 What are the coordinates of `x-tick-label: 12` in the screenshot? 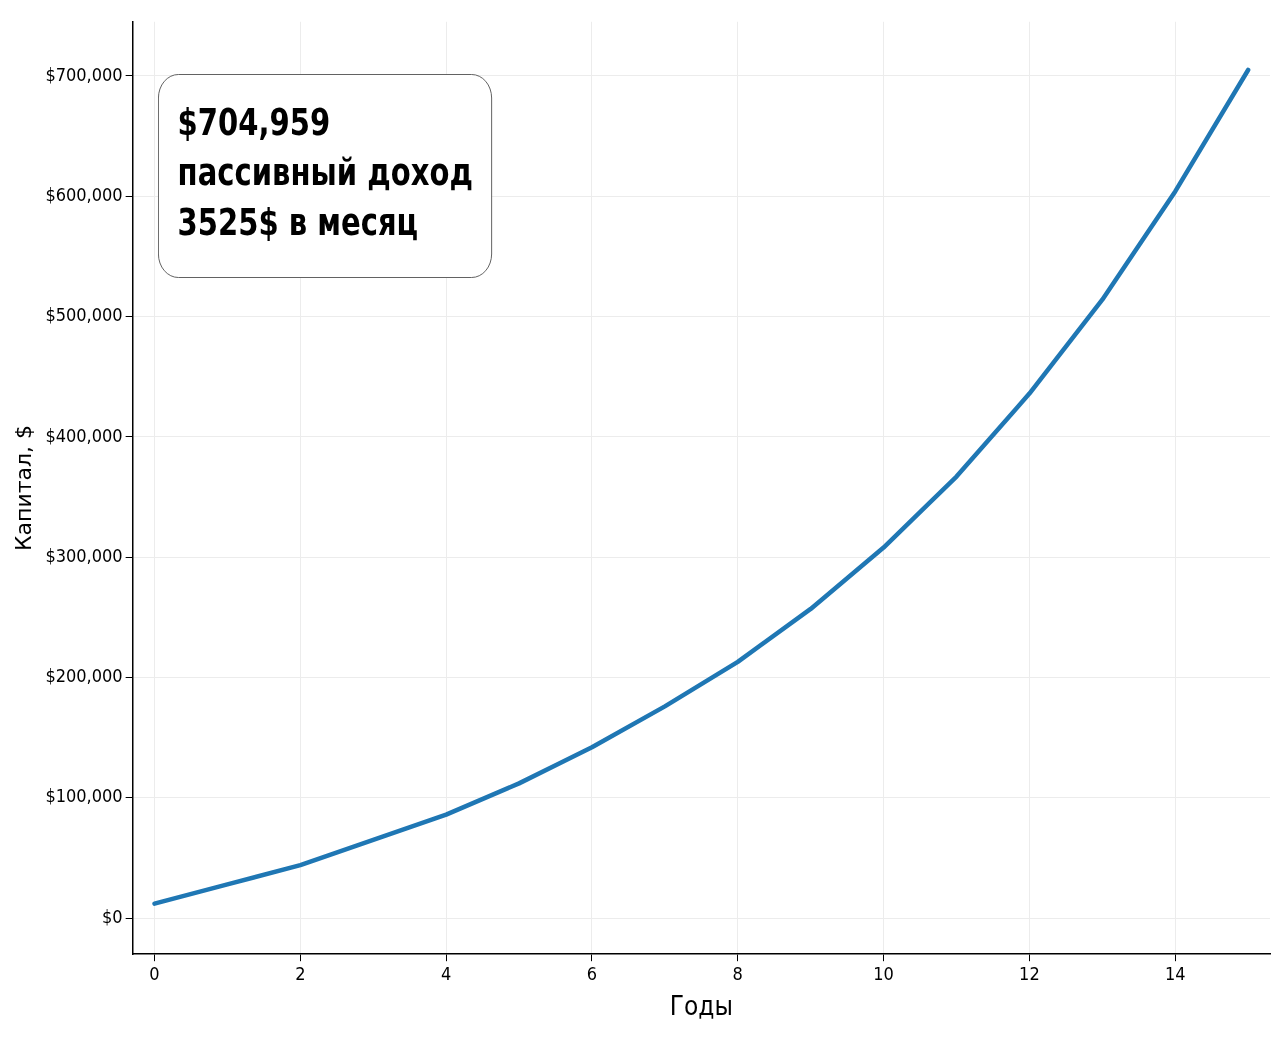 It's located at (1029, 973).